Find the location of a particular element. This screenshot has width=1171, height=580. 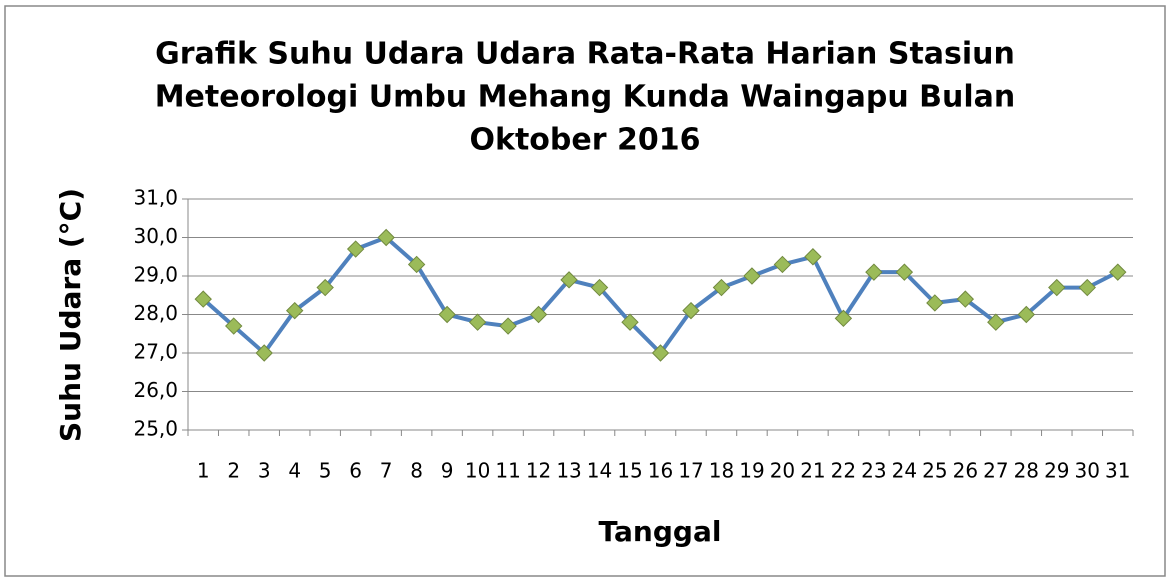

x-tick-label: 20 is located at coordinates (782, 471).